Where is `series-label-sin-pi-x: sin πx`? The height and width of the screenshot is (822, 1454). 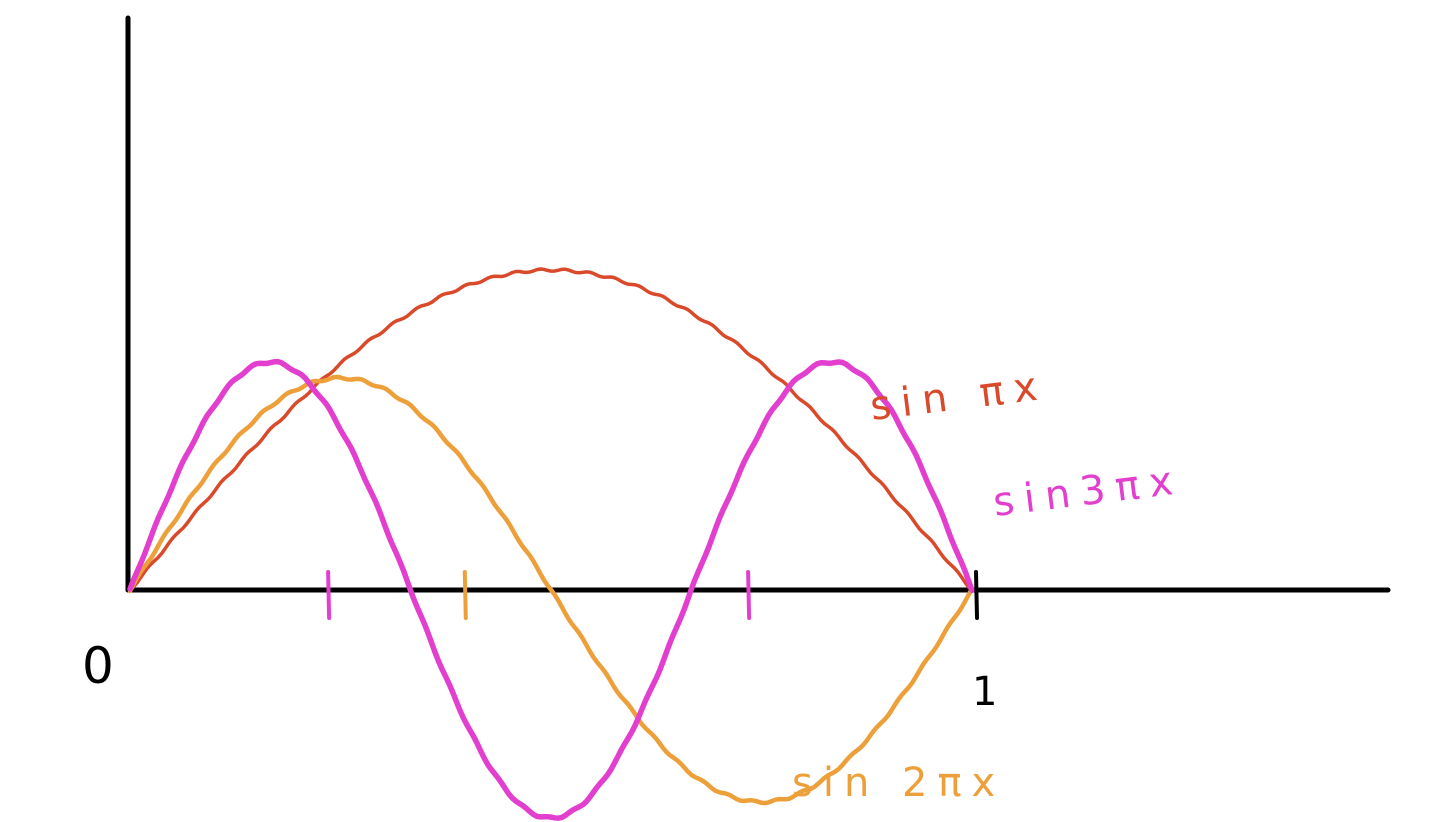
series-label-sin-pi-x: sin πx is located at coordinates (959, 396).